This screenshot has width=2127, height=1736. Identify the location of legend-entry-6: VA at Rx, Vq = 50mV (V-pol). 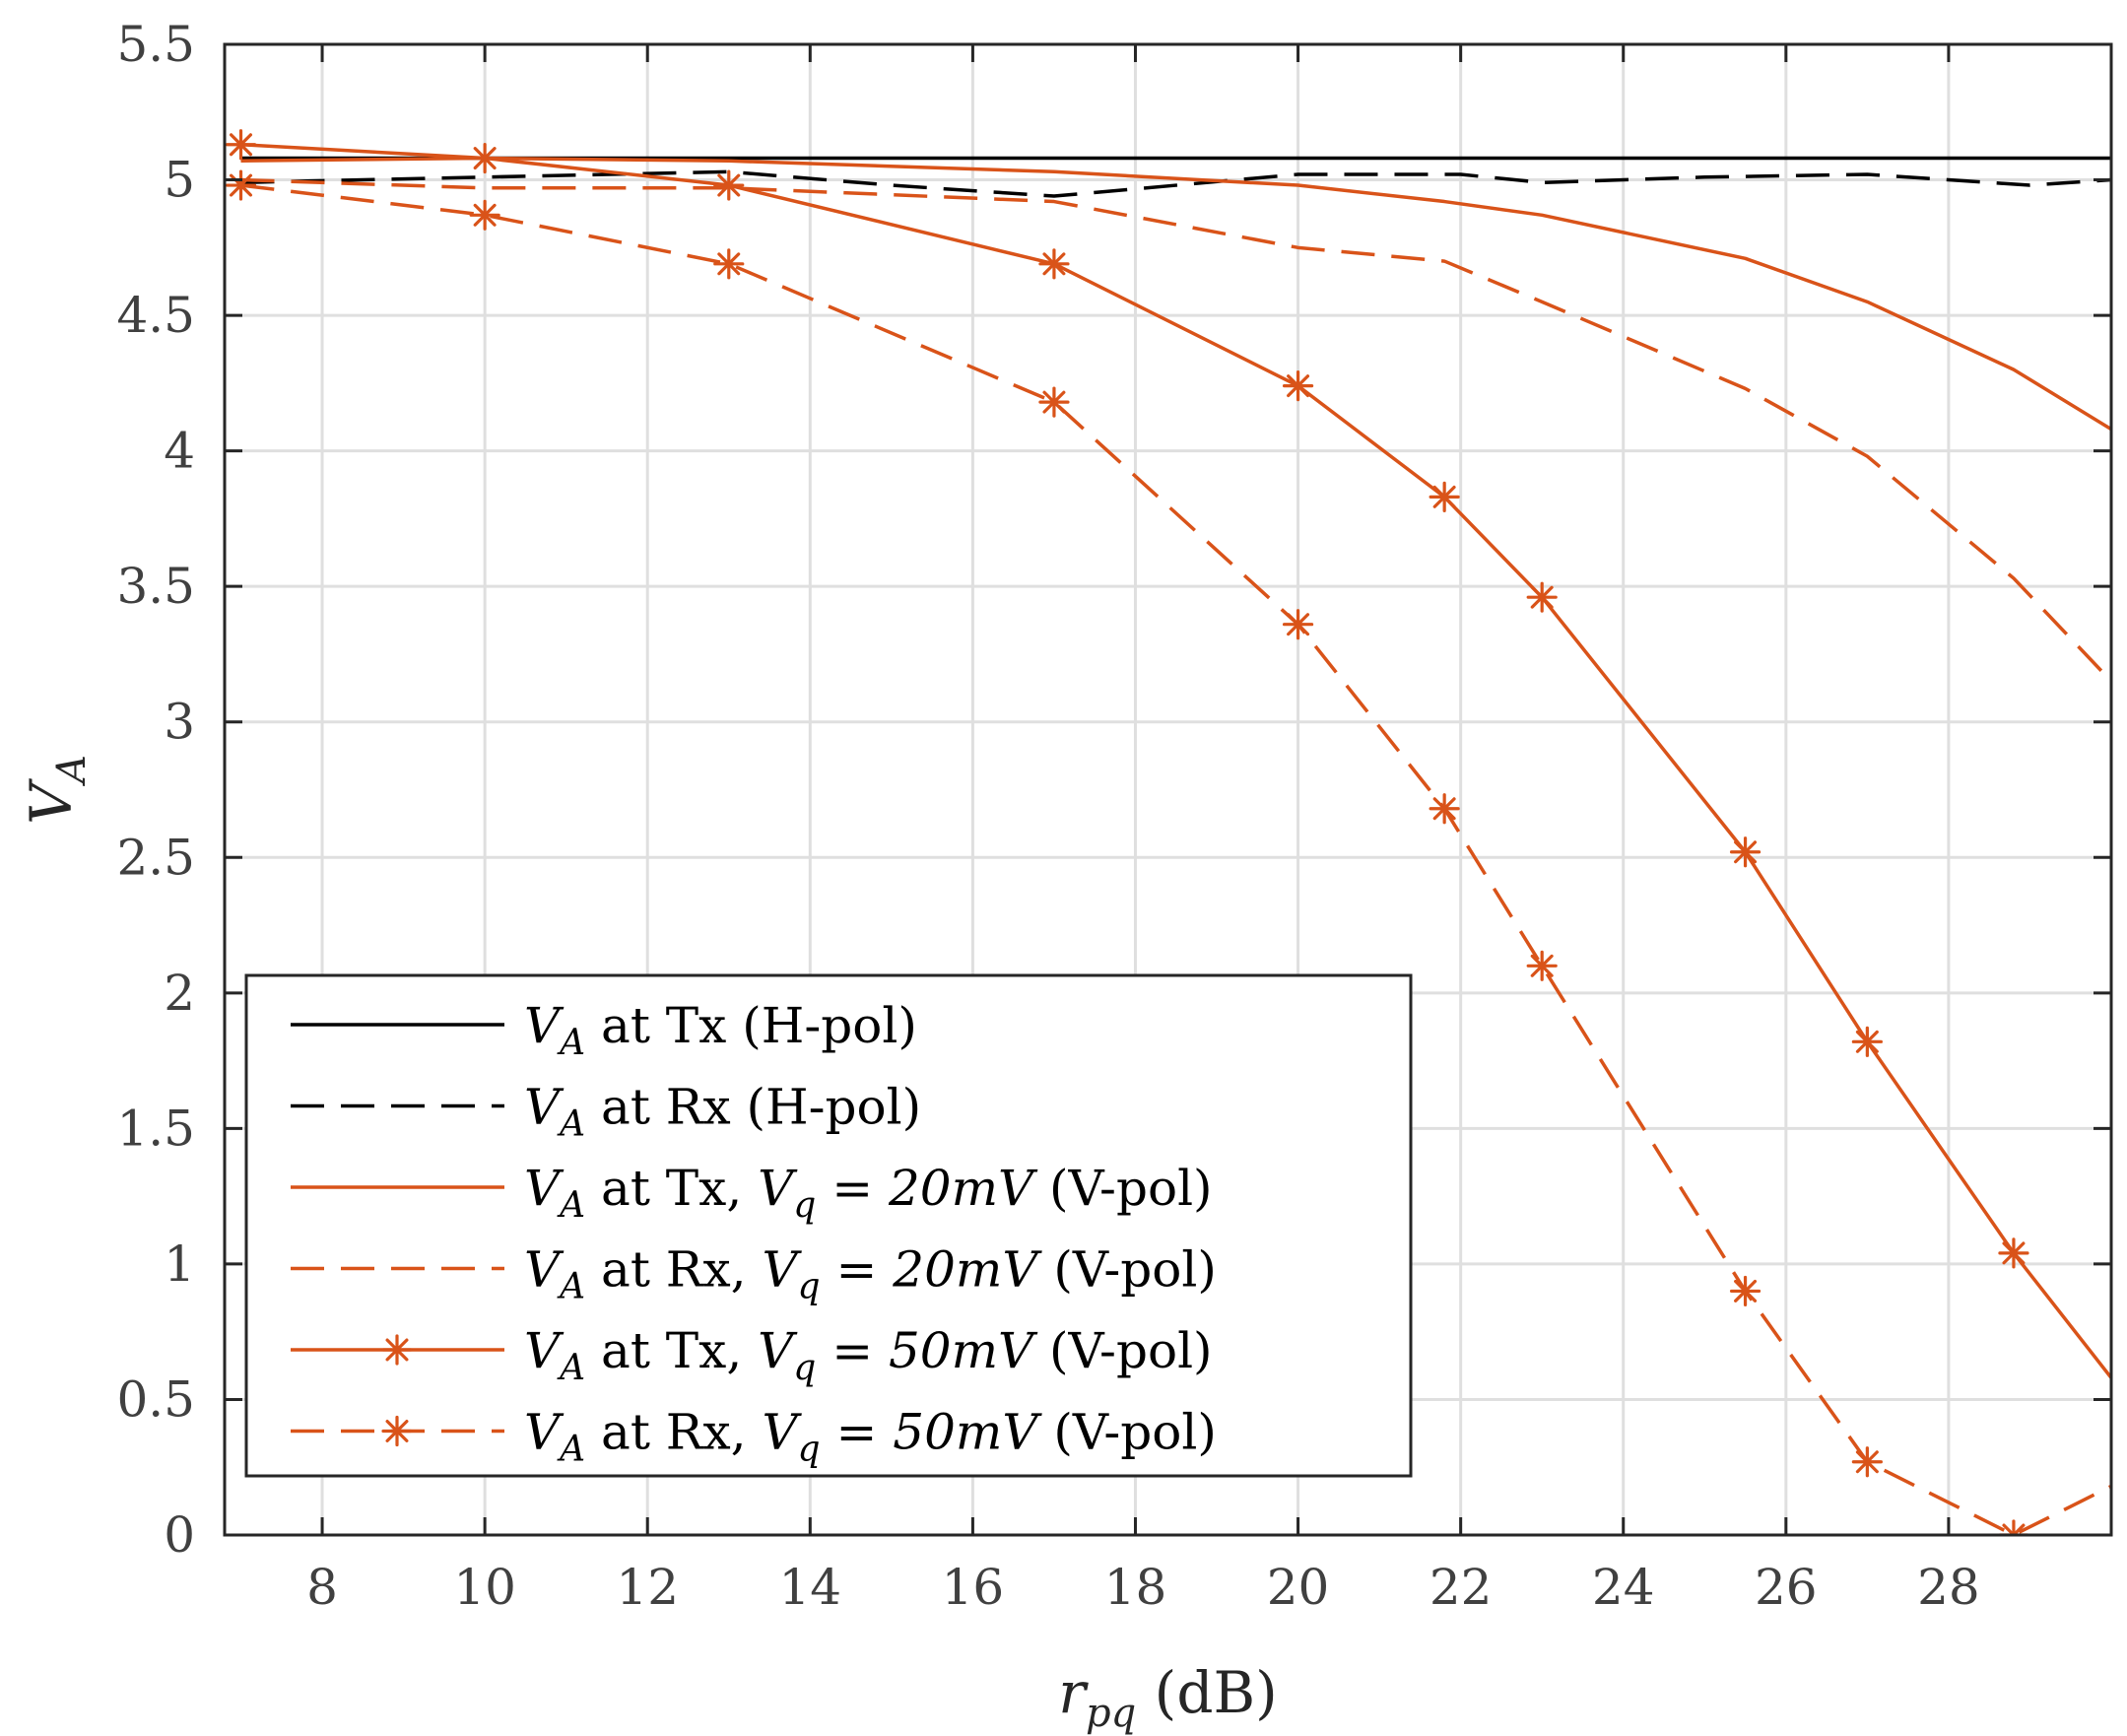
(754, 1437).